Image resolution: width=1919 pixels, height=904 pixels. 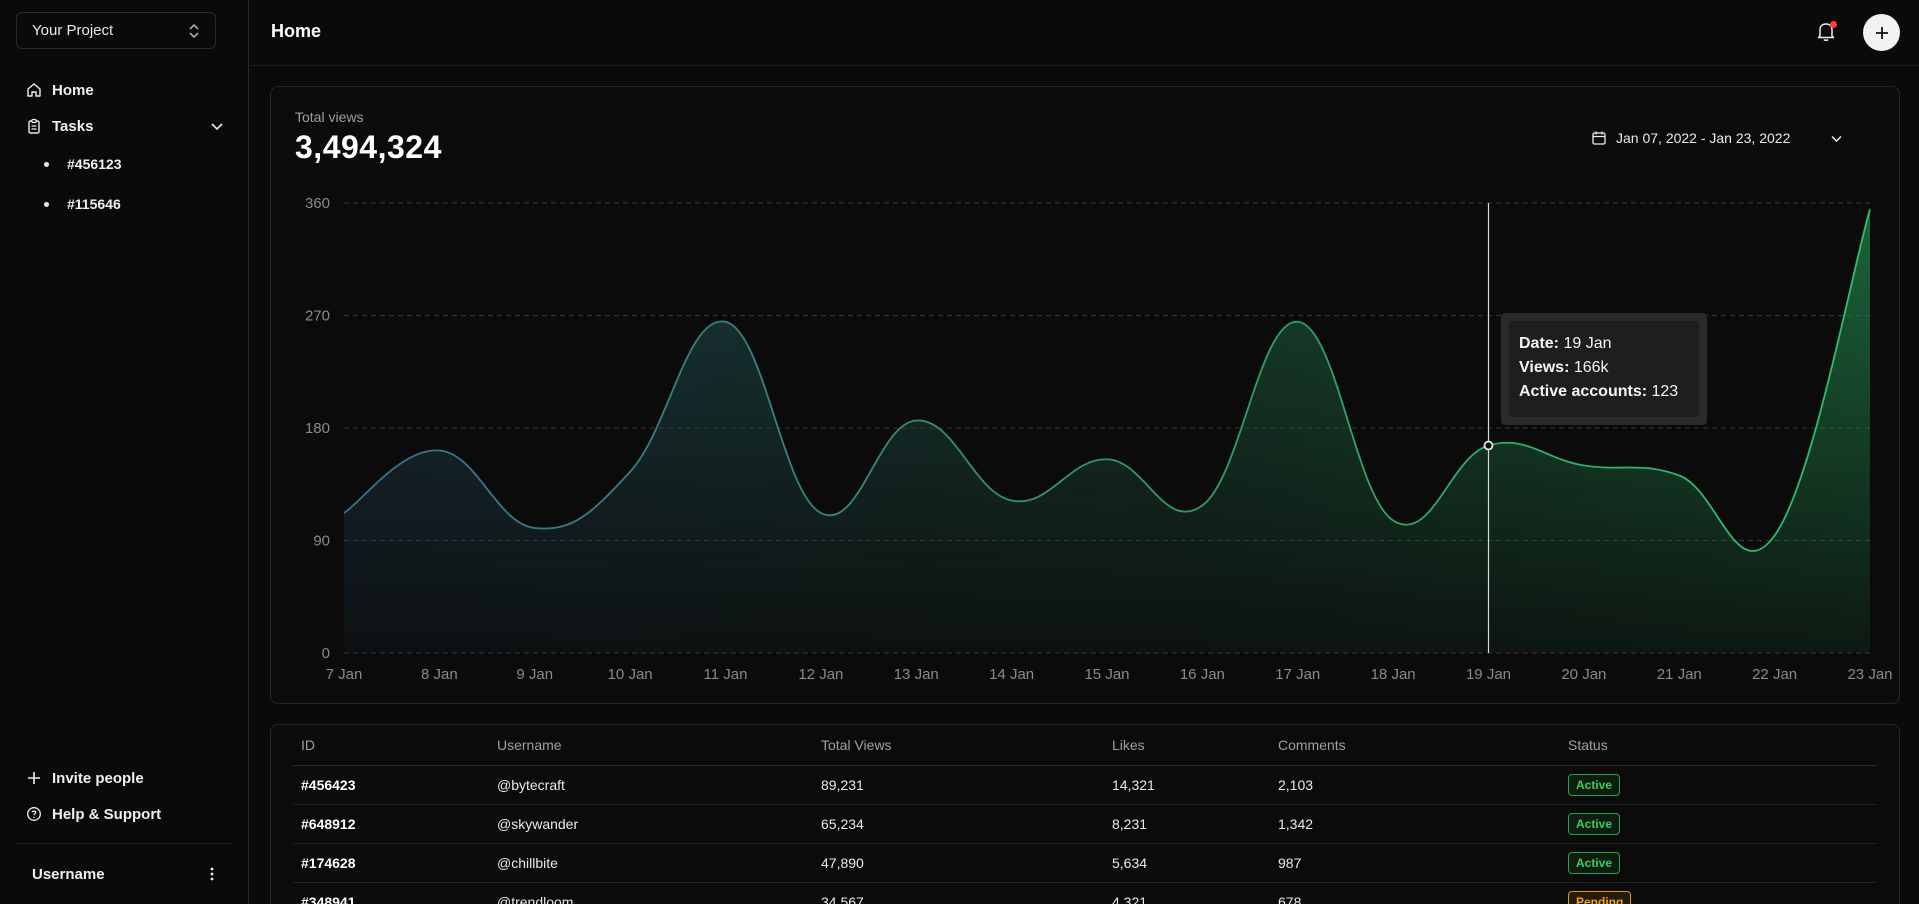 I want to click on home-icon, so click(x=34, y=90).